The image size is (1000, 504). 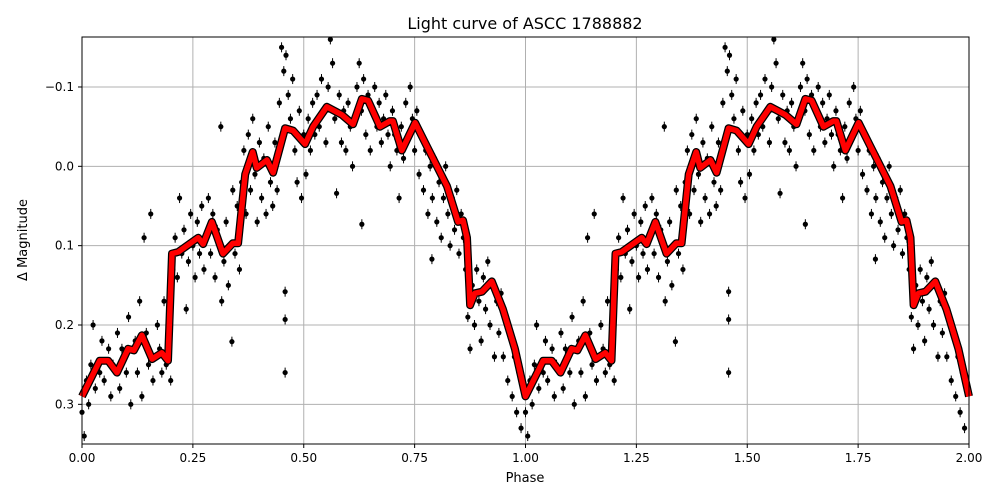 I want to click on x-tick-label: 1.25, so click(x=636, y=458).